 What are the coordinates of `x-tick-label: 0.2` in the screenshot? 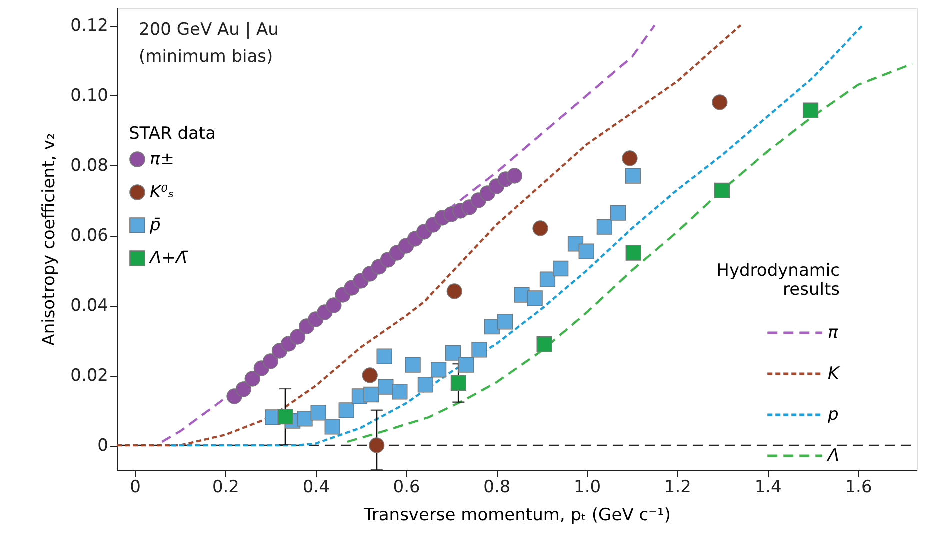 It's located at (226, 488).